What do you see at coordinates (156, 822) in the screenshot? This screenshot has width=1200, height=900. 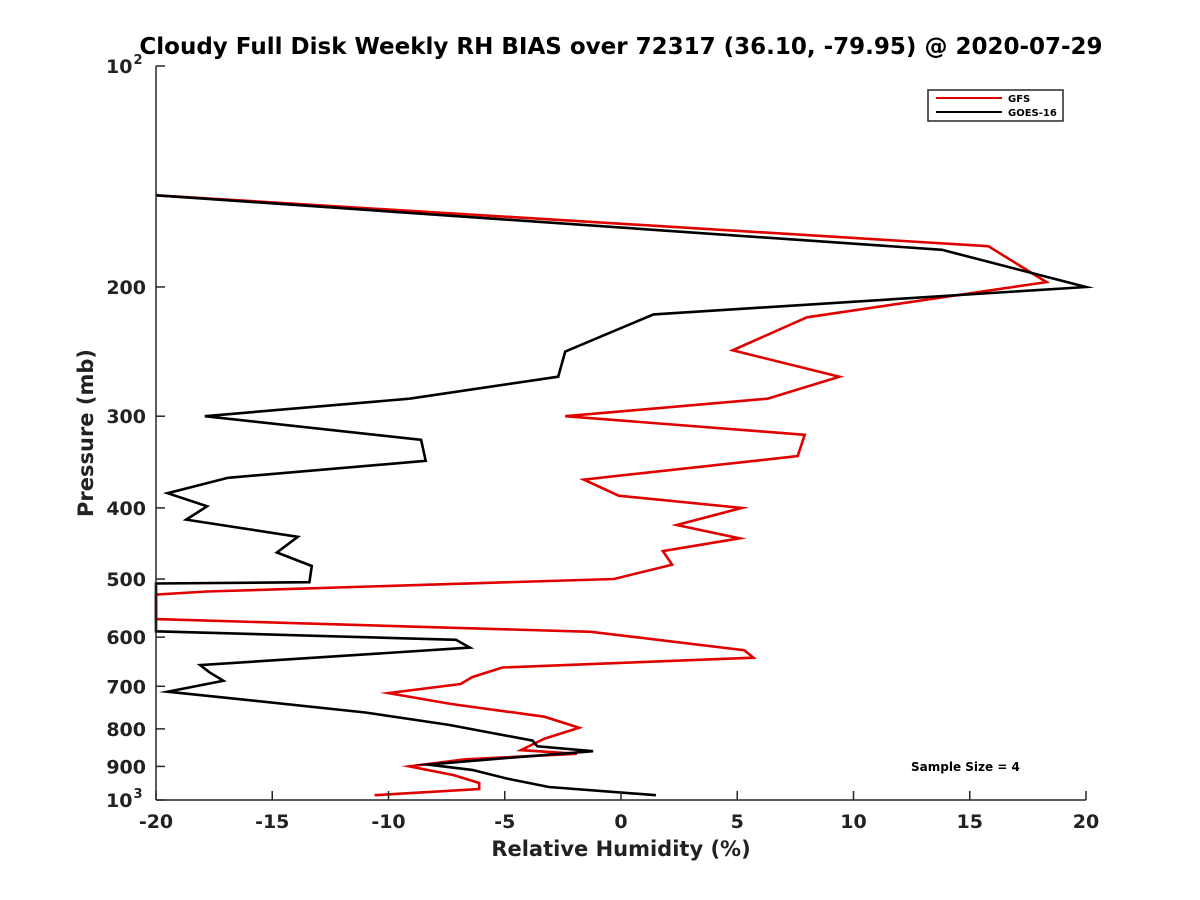 I see `x-tick-label: -20` at bounding box center [156, 822].